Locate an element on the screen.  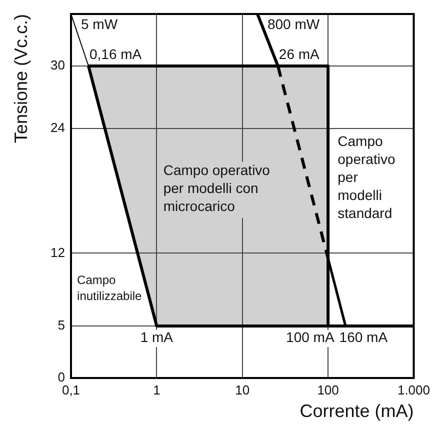
y-tick-label: 24 is located at coordinates (57, 127).